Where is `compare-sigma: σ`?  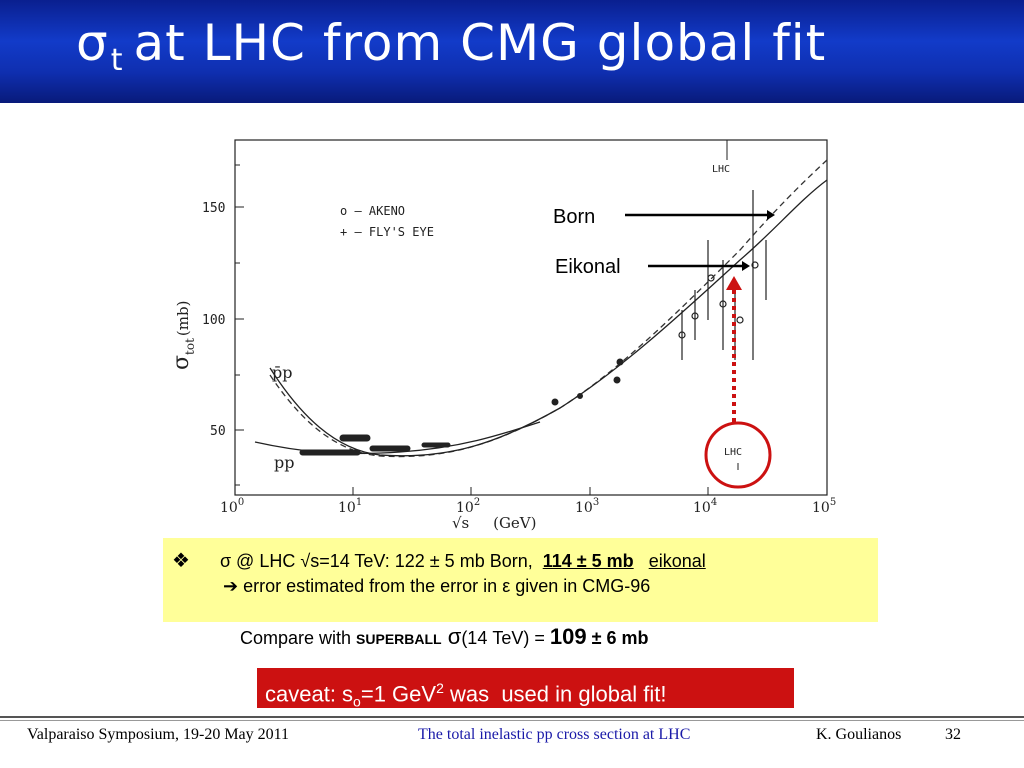
compare-sigma: σ is located at coordinates (451, 636).